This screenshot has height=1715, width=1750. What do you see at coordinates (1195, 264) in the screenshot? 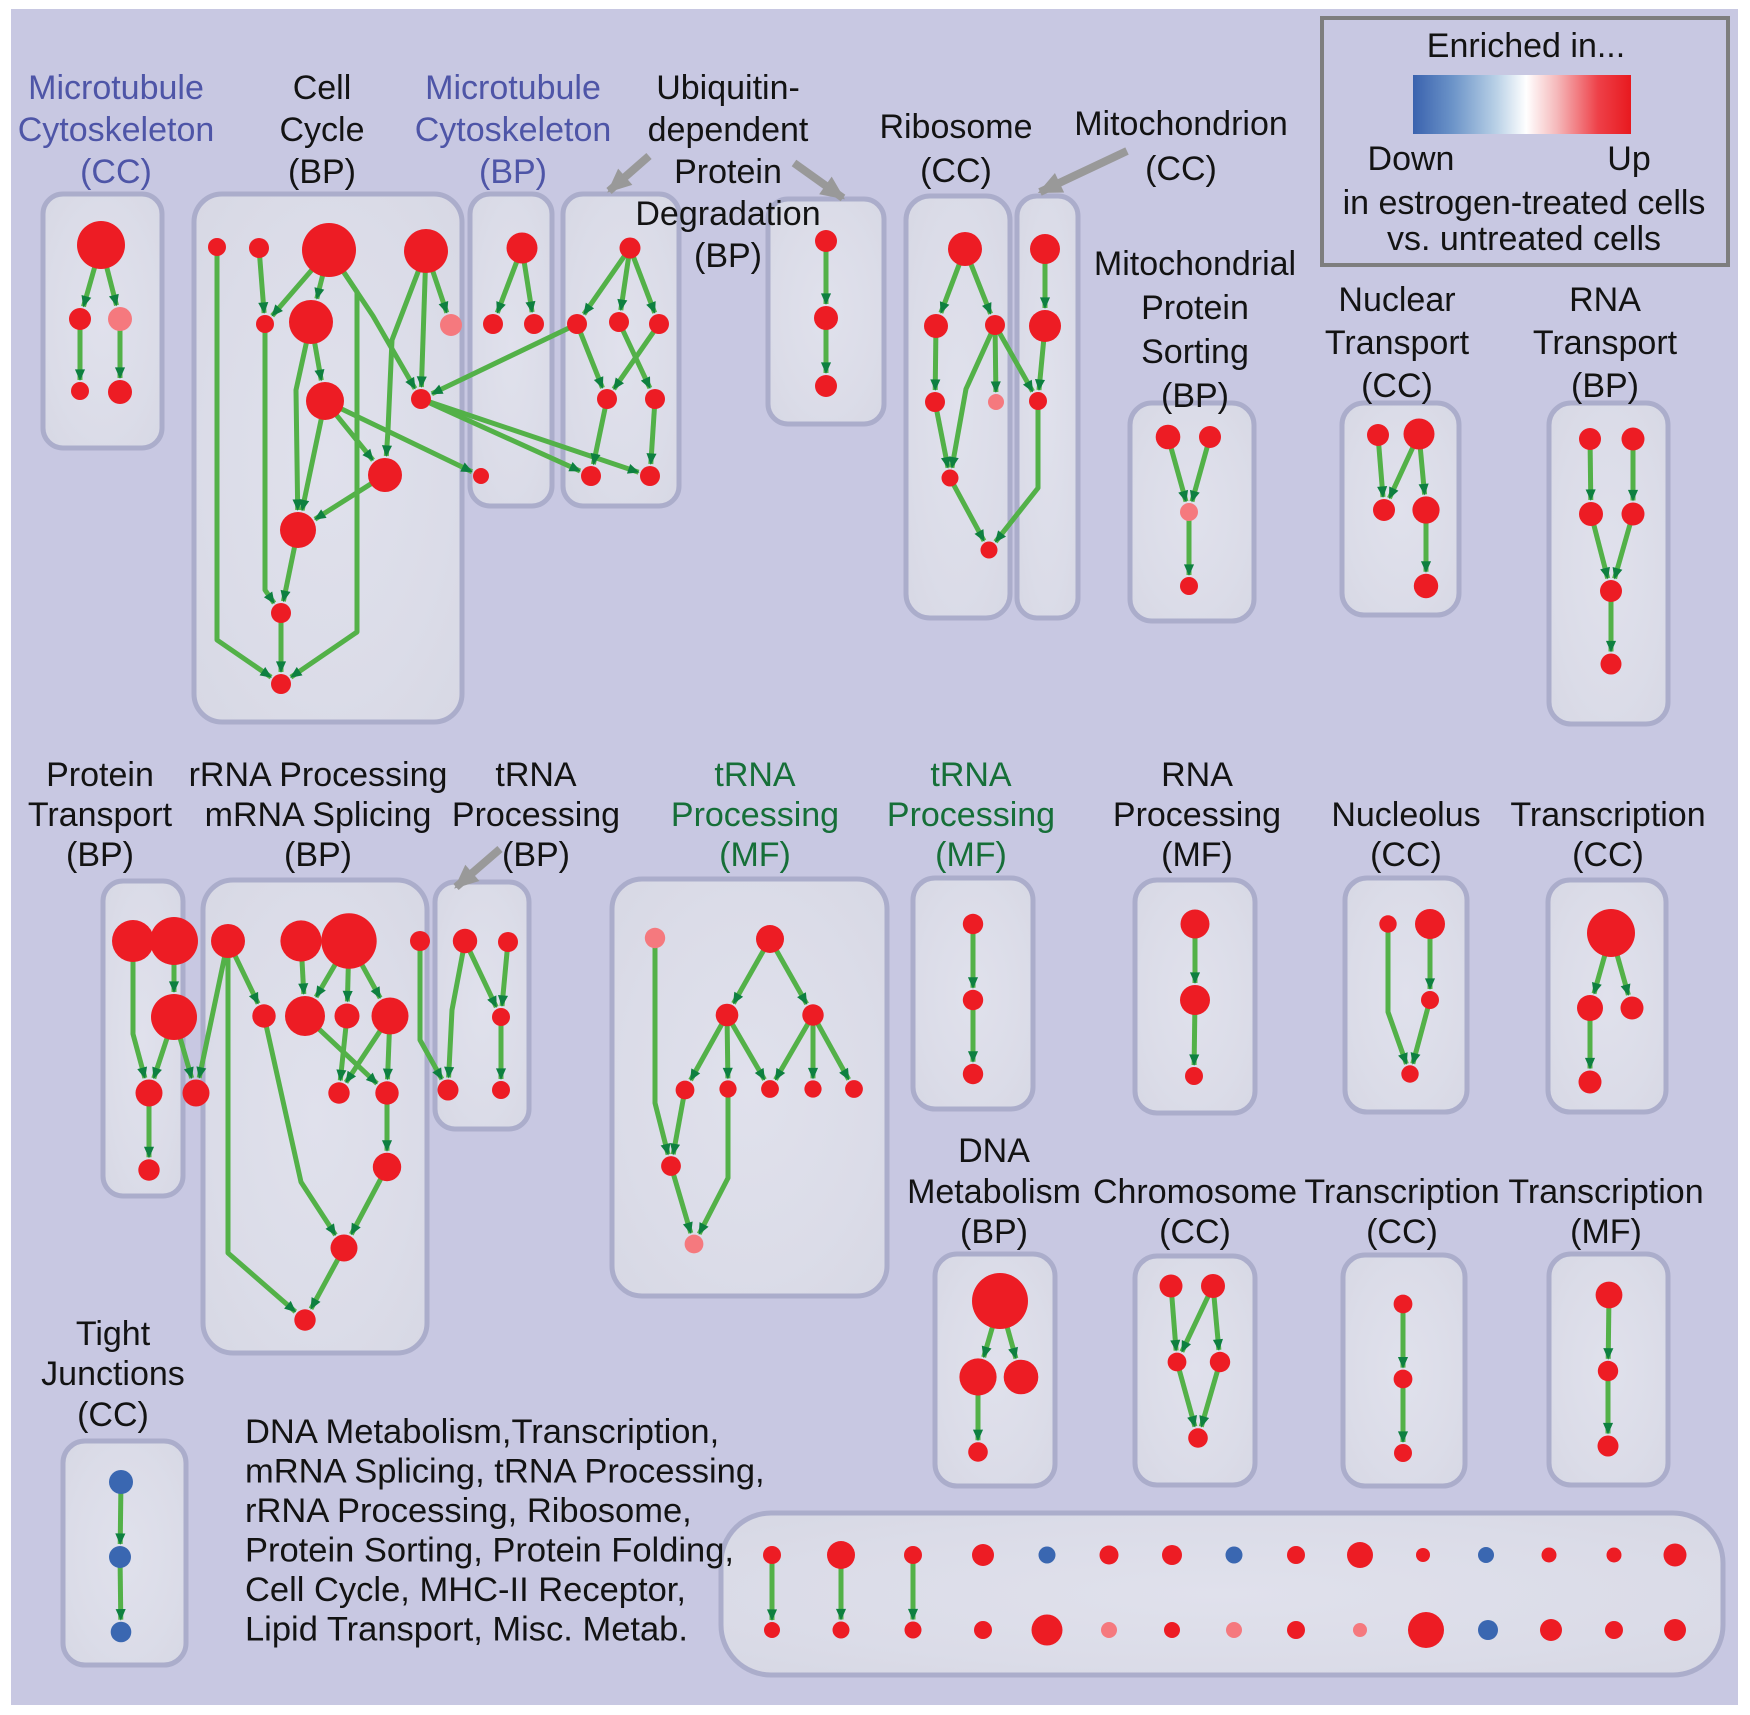
I see `svg-text: Mitochondrial` at bounding box center [1195, 264].